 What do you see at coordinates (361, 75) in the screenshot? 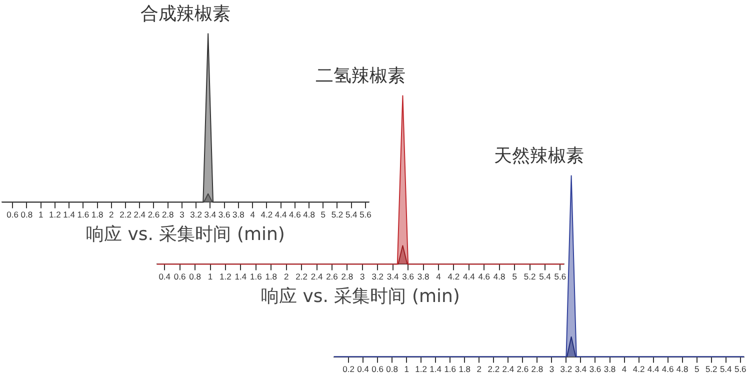
I see `chart-title: 二氢辣椒素` at bounding box center [361, 75].